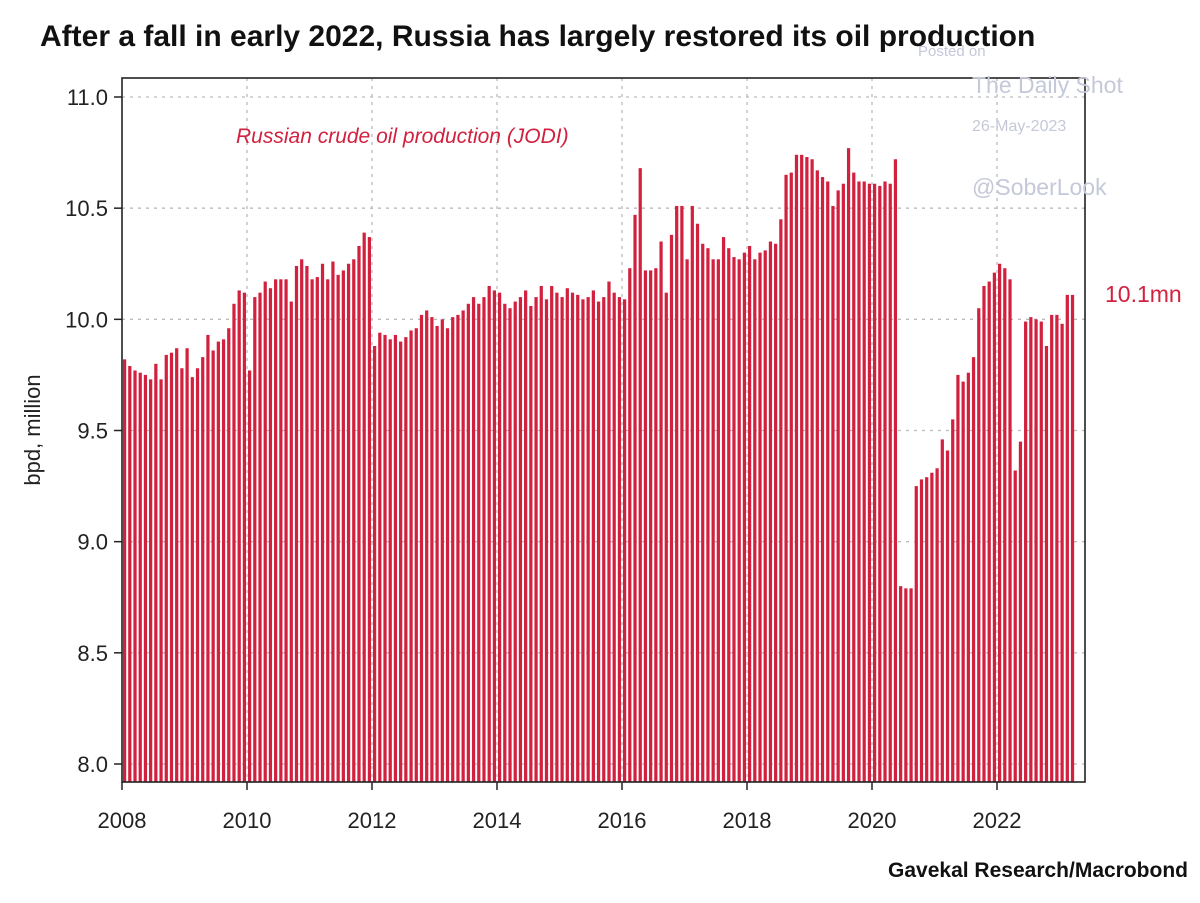 The image size is (1200, 903). Describe the element at coordinates (402, 136) in the screenshot. I see `series-label: Russian crude oil production (JODI)` at that location.